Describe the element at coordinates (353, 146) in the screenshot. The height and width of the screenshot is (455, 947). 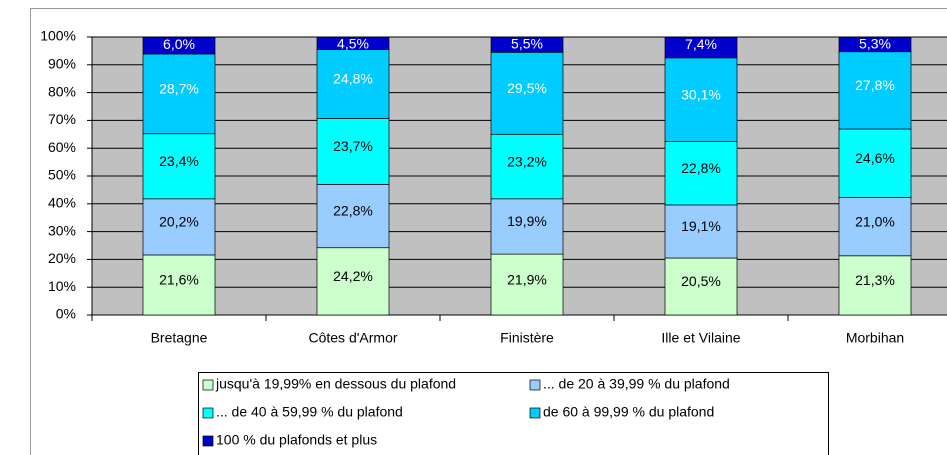
I see `data-label: 23,7%` at that location.